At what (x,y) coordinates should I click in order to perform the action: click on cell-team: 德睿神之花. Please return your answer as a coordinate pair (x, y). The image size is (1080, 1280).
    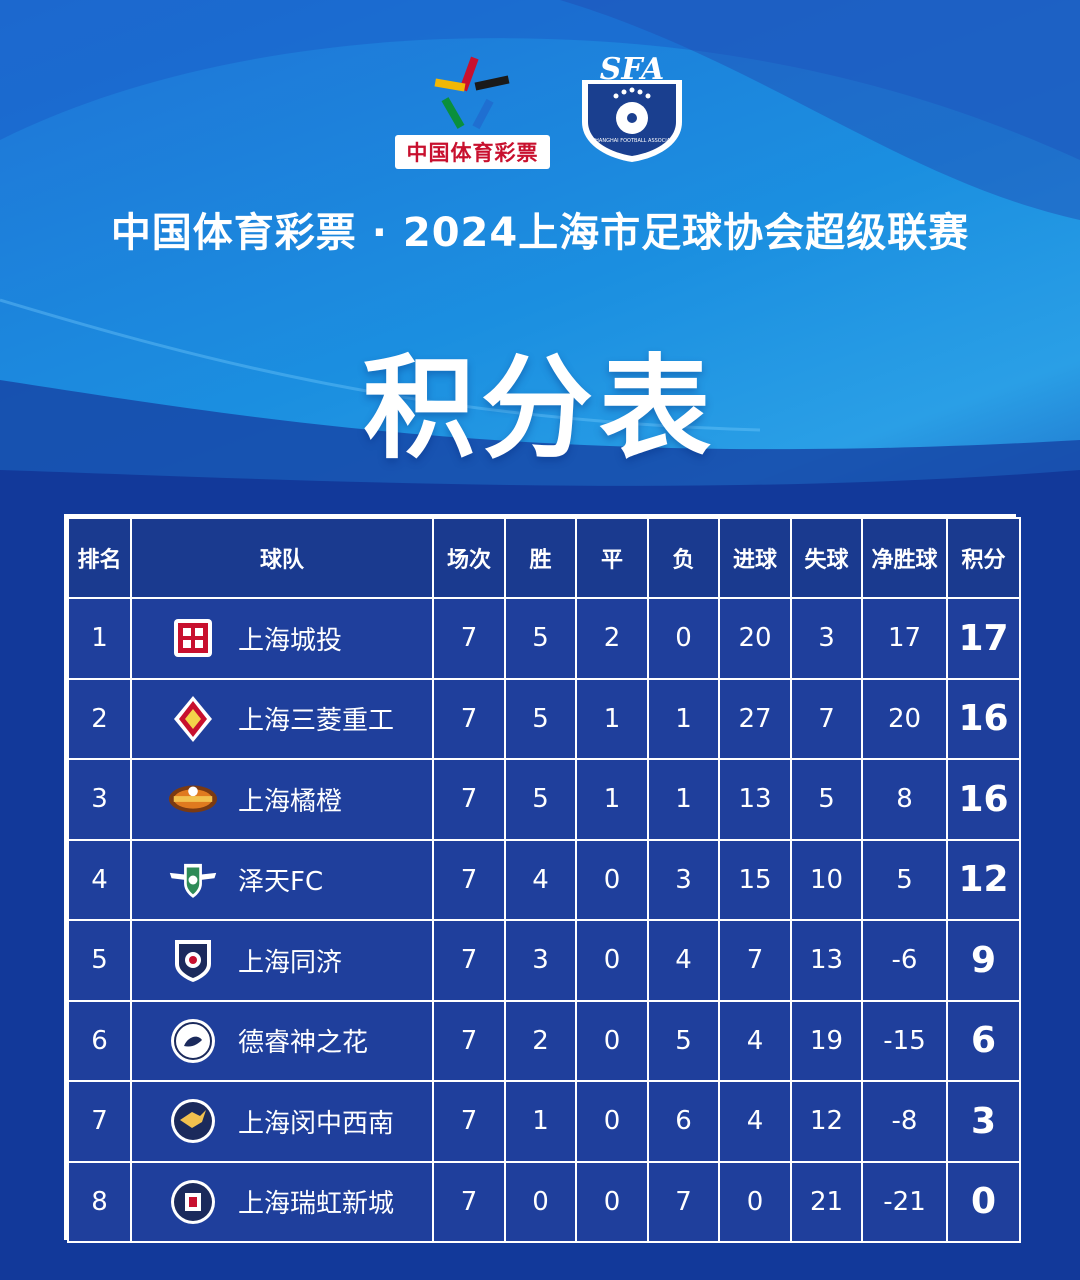
    Looking at the image, I should click on (282, 1040).